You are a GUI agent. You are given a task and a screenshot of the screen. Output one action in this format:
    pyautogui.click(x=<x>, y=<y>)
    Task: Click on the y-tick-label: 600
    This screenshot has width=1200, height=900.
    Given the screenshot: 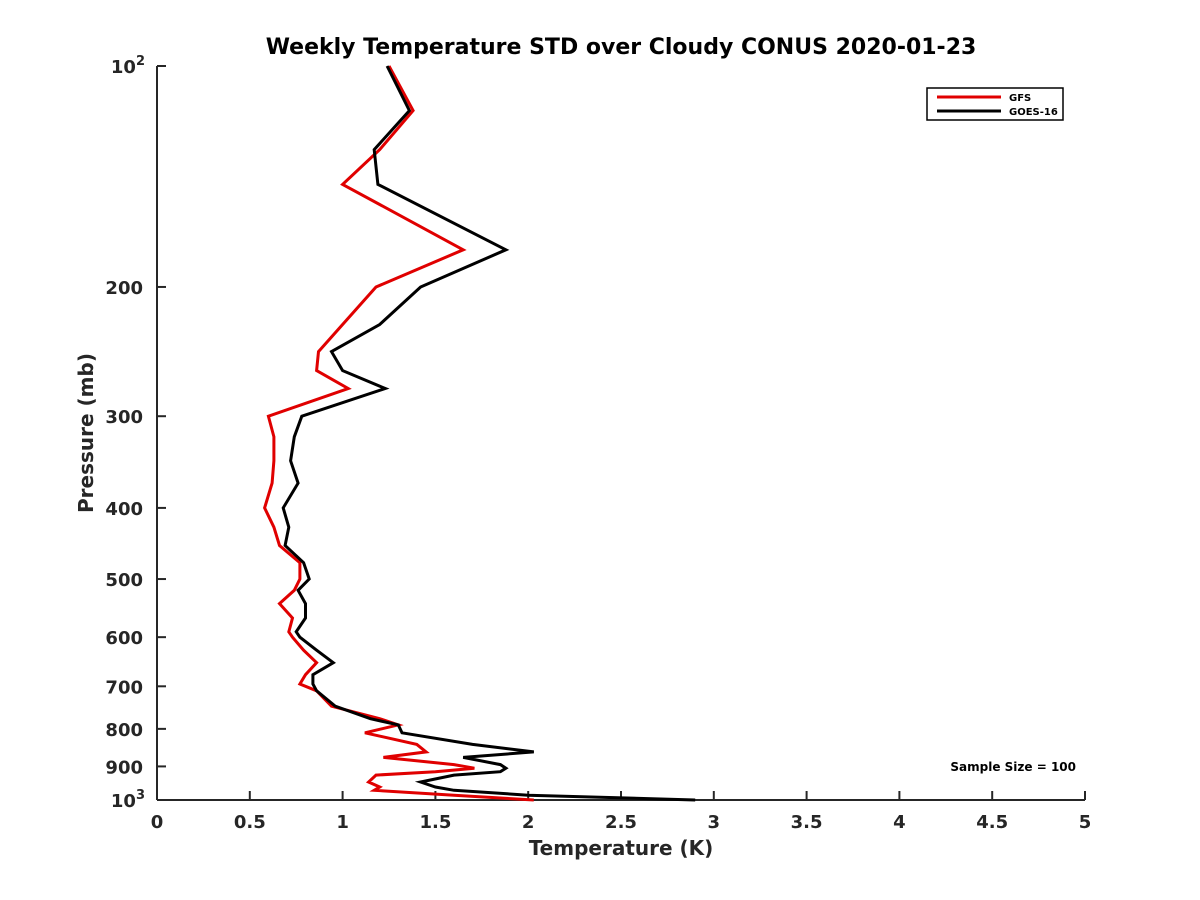 What is the action you would take?
    pyautogui.click(x=124, y=638)
    